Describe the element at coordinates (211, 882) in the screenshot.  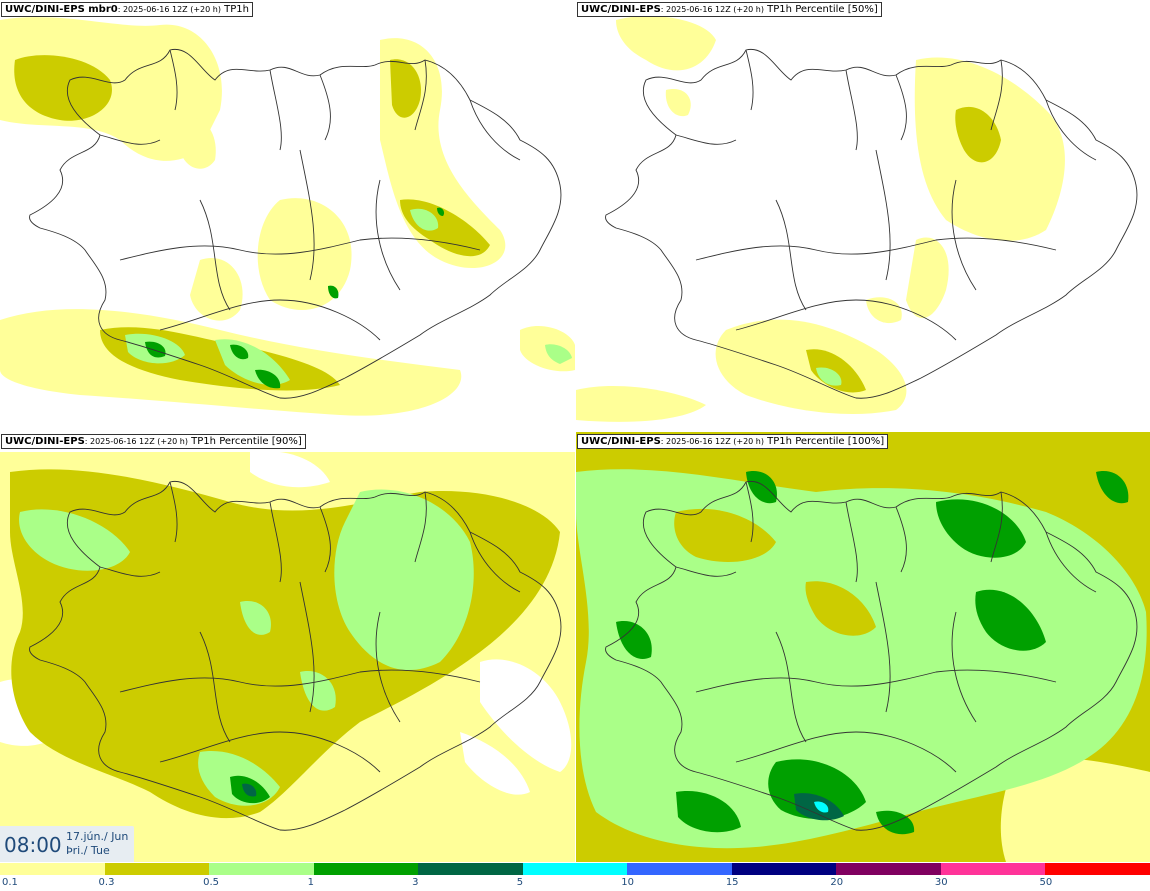
I see `legend-label: 0.5` at that location.